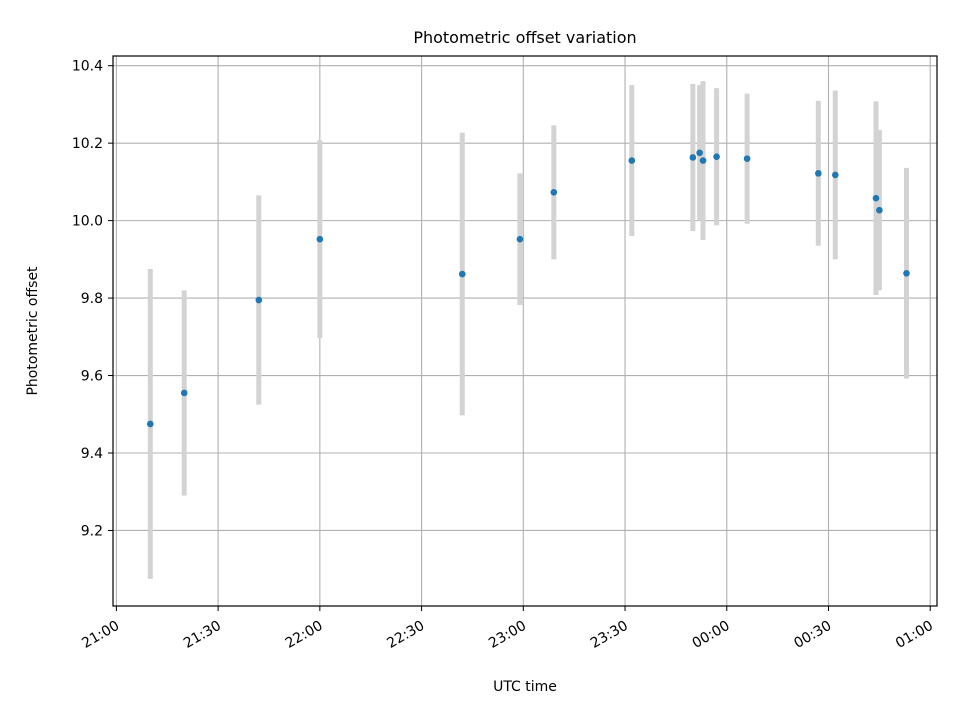 The image size is (960, 720). I want to click on x-tick-label: 21:00, so click(100, 635).